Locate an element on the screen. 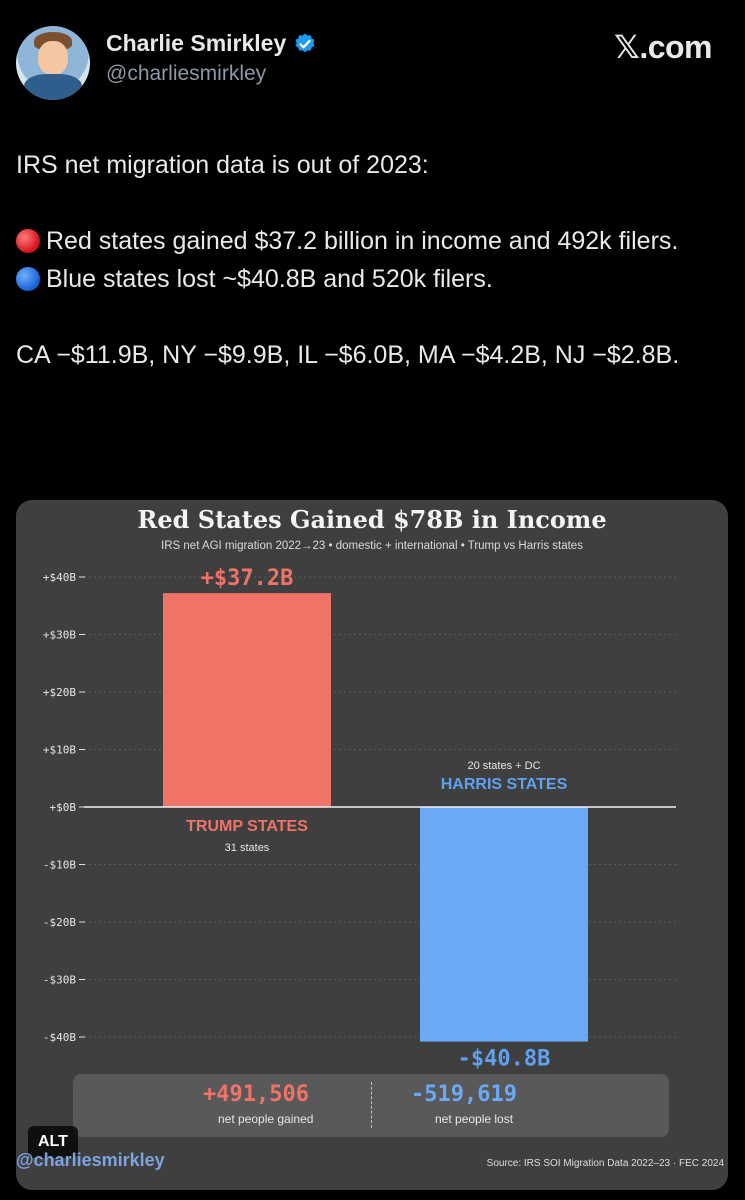 Image resolution: width=745 pixels, height=1200 pixels. net-people-lost-value: -519,619 is located at coordinates (464, 1094).